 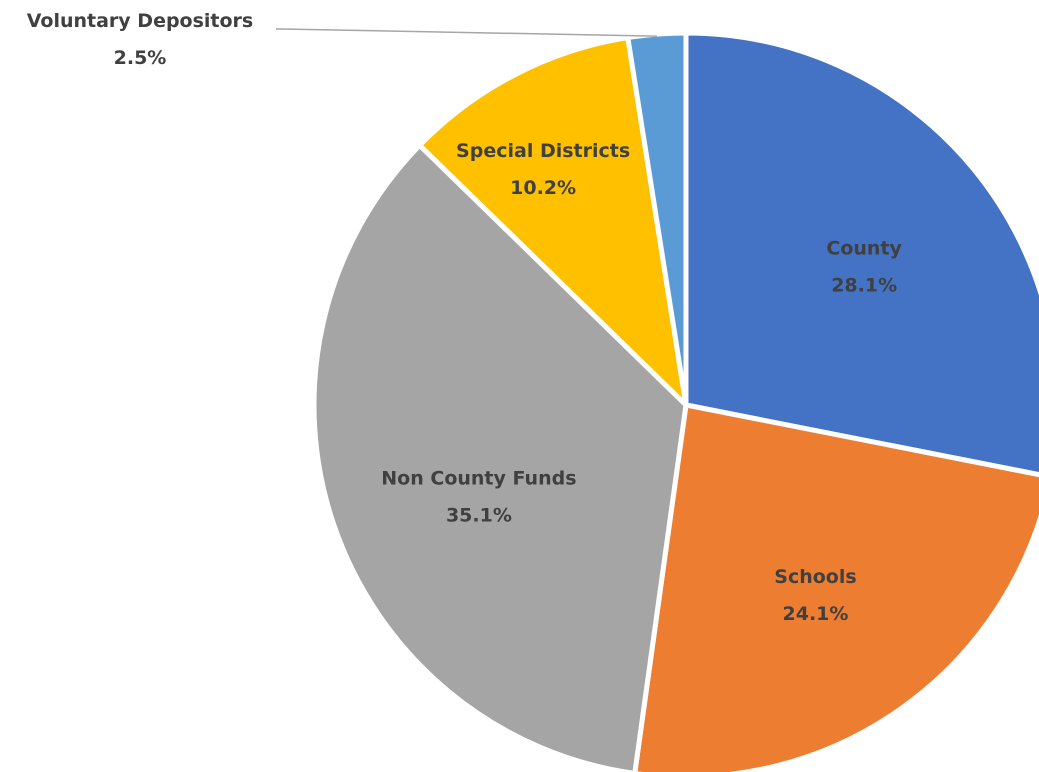 I want to click on slice-label-voluntary-depositors: Voluntary Depositors, so click(x=140, y=21).